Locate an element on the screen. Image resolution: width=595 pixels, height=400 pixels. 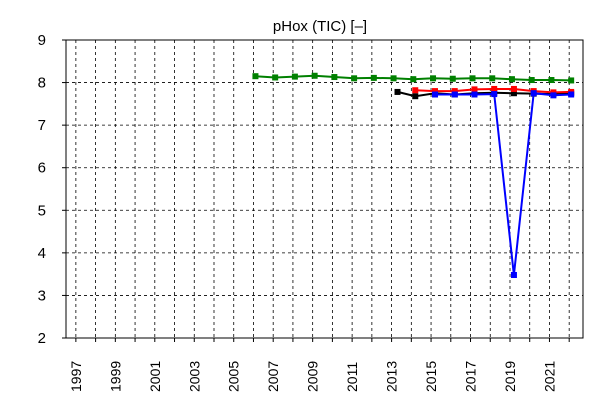
y-tick-label: 4 is located at coordinates (42, 253).